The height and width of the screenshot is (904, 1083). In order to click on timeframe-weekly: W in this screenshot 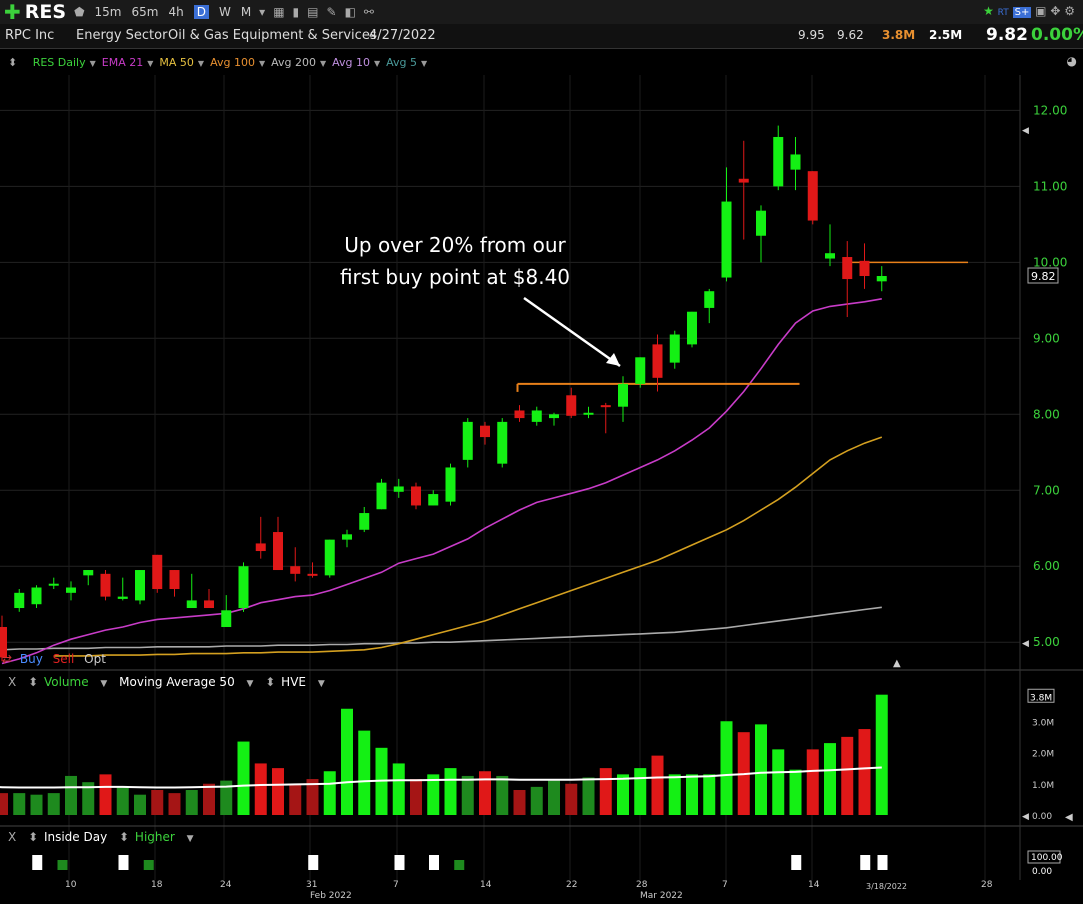, I will do `click(224, 12)`.